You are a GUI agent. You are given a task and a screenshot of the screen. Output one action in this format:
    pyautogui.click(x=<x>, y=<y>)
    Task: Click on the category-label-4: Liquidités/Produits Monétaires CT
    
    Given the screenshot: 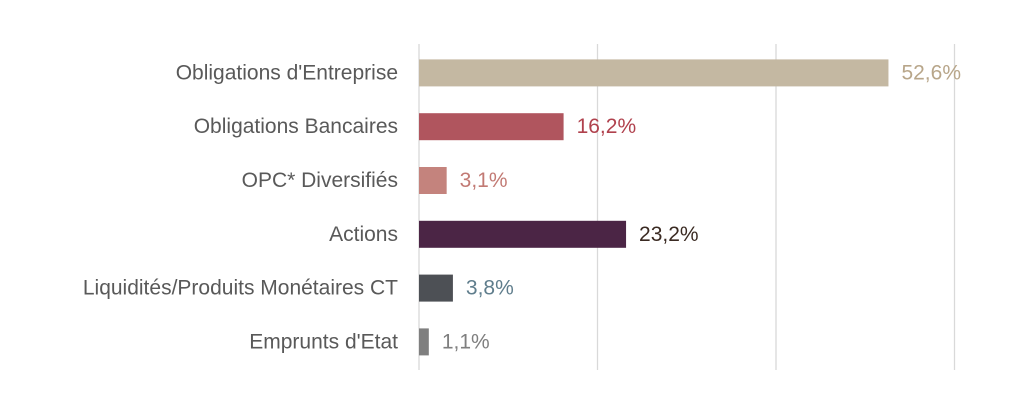 What is the action you would take?
    pyautogui.click(x=240, y=288)
    